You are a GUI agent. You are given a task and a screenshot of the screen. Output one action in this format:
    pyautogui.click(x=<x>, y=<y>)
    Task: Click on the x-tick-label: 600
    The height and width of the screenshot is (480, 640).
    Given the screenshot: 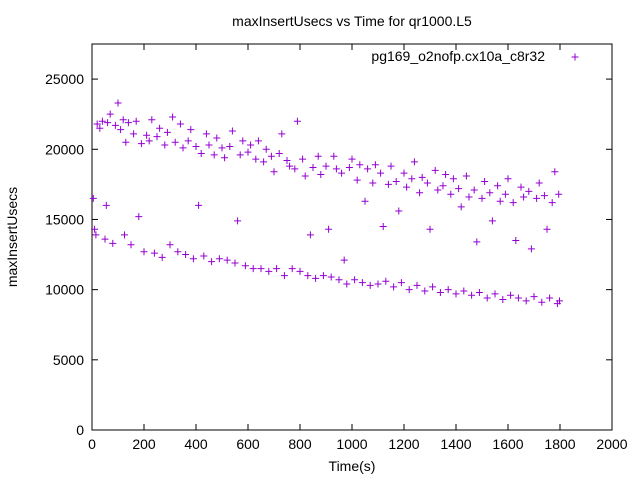 What is the action you would take?
    pyautogui.click(x=248, y=444)
    